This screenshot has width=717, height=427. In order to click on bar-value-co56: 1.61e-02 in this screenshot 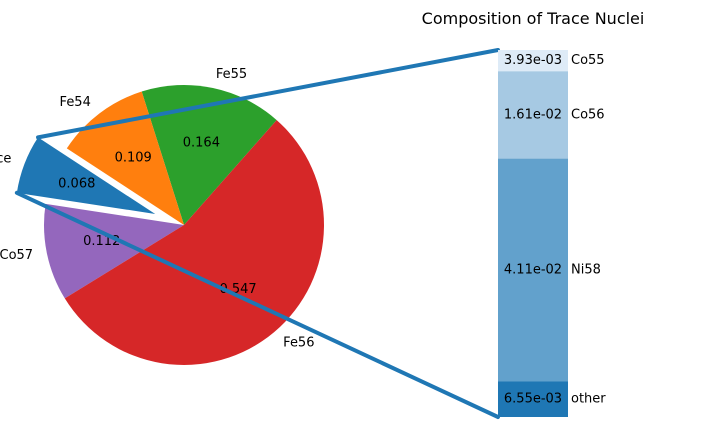, I will do `click(533, 114)`.